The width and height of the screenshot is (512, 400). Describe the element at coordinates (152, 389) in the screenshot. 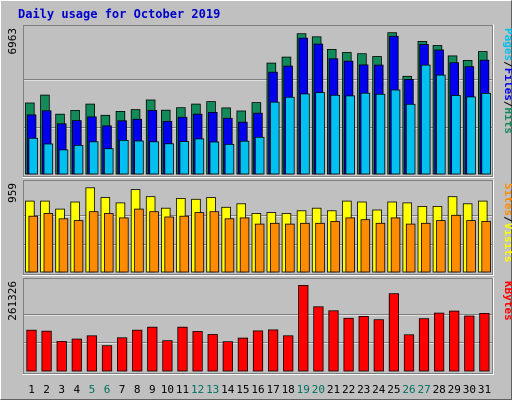

I see `day-label-9: 9` at that location.